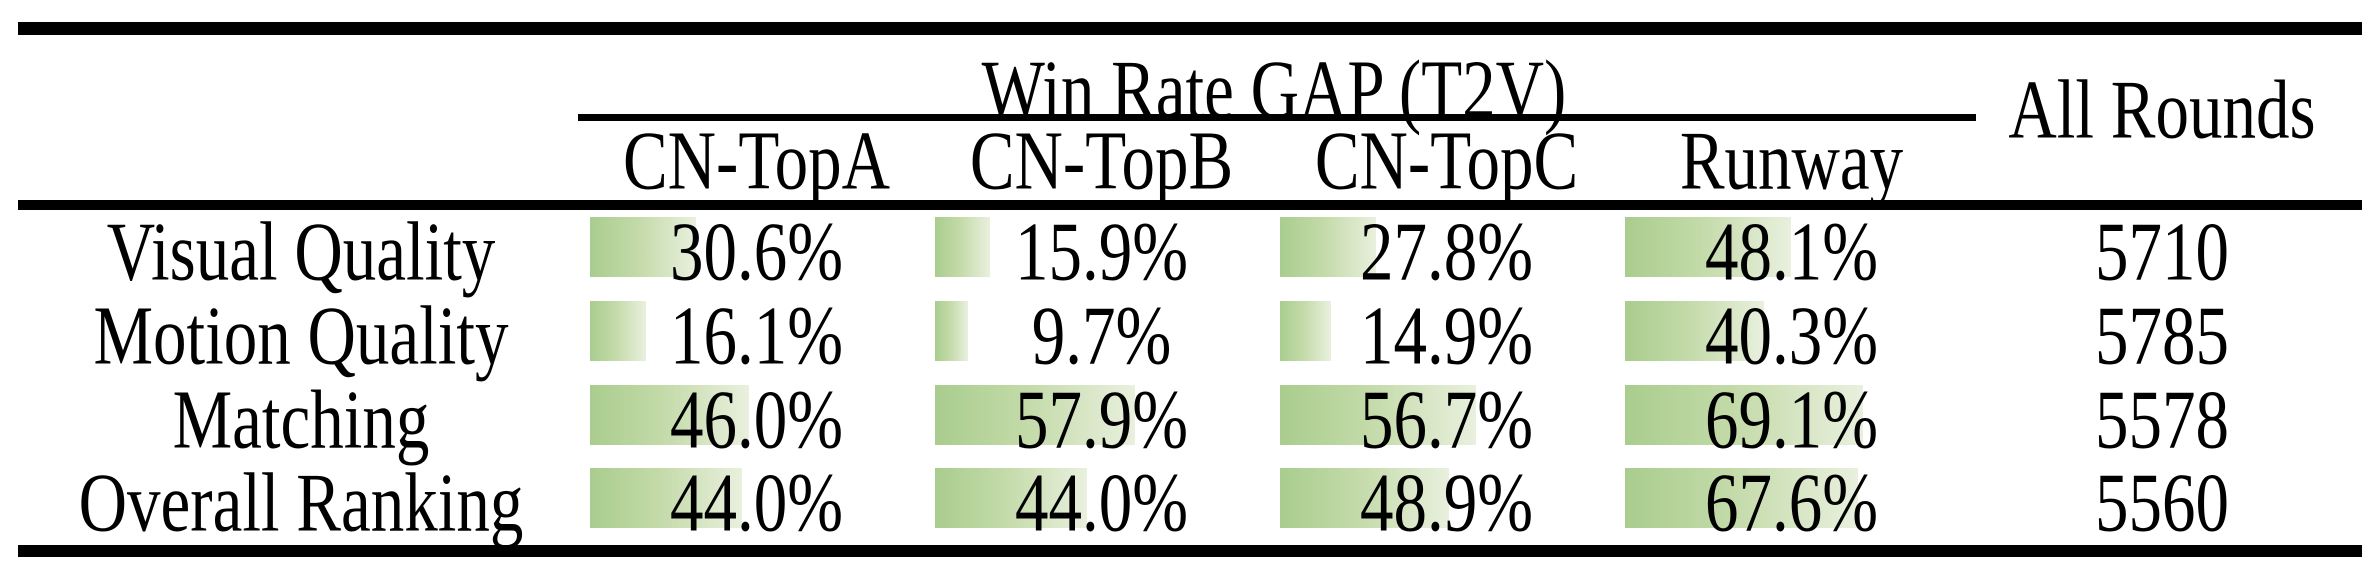 The width and height of the screenshot is (2376, 568). I want to click on data-cell: 15.9%, so click(1101, 251).